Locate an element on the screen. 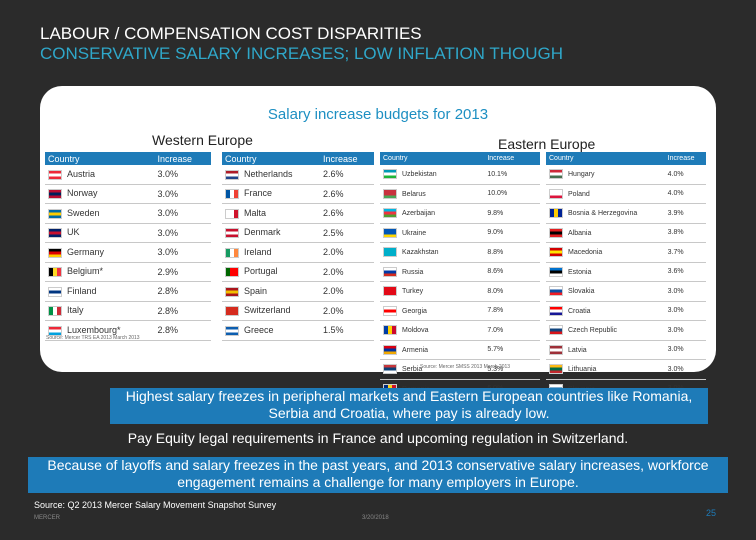  country-cell: Germany is located at coordinates (100, 252).